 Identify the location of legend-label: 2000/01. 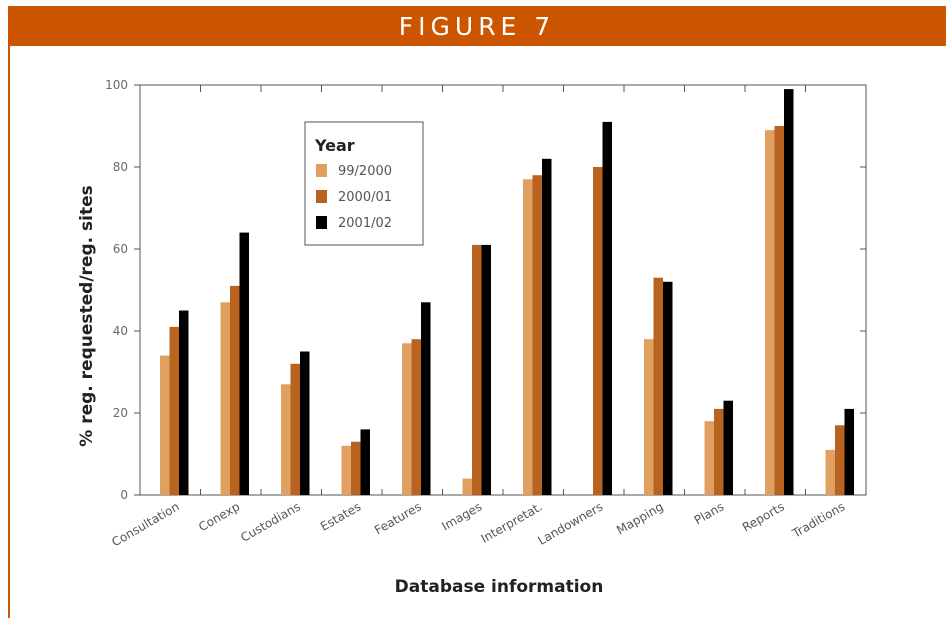
(365, 197).